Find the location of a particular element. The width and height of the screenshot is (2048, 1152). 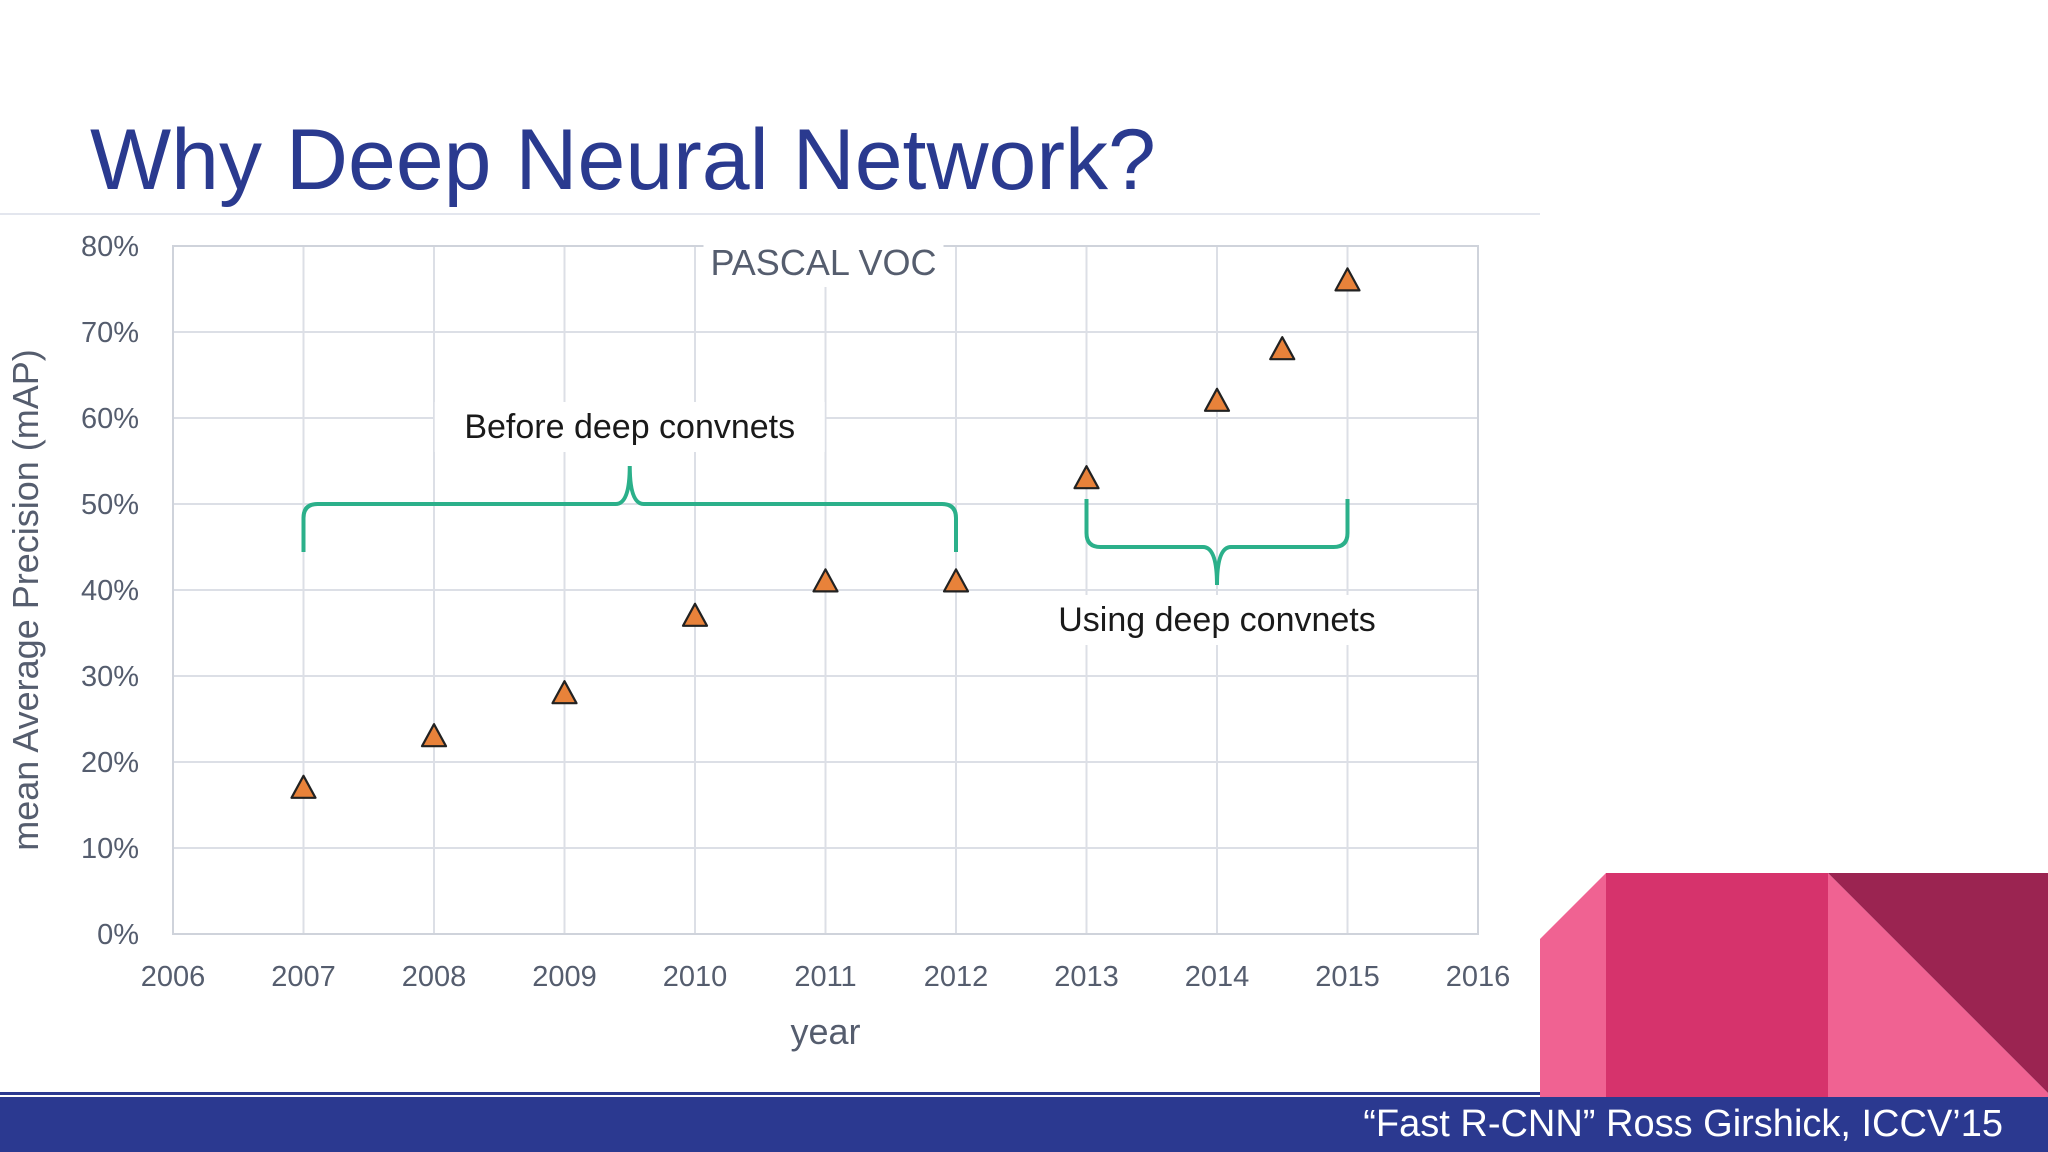

x-tick-label: 2006 is located at coordinates (173, 977).